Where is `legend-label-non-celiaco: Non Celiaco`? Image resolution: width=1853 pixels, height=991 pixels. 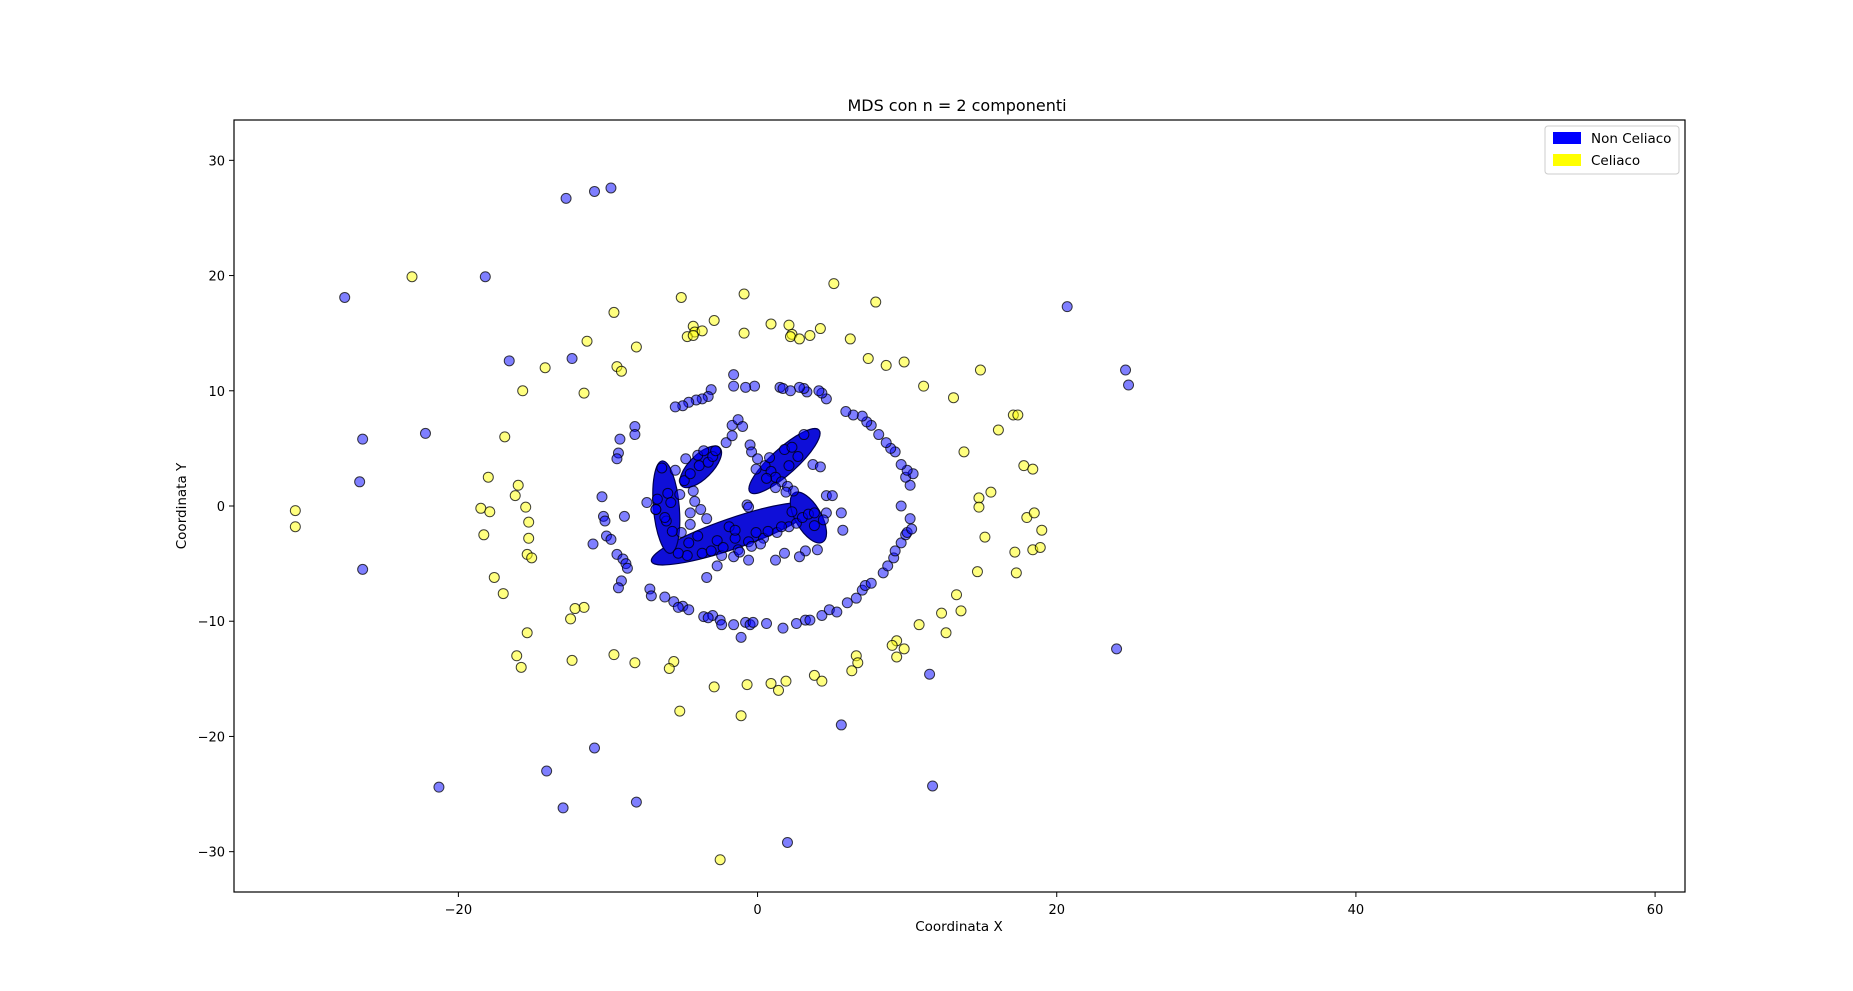
legend-label-non-celiaco: Non Celiaco is located at coordinates (1631, 139).